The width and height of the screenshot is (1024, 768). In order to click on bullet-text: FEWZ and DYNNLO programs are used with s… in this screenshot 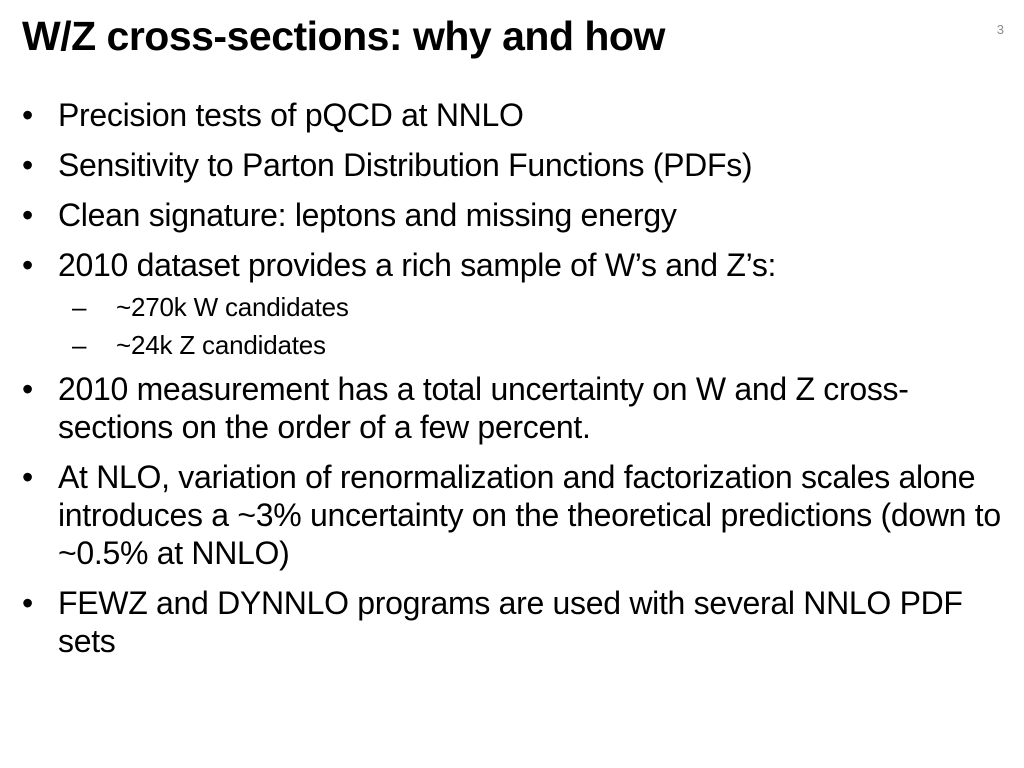, I will do `click(510, 622)`.